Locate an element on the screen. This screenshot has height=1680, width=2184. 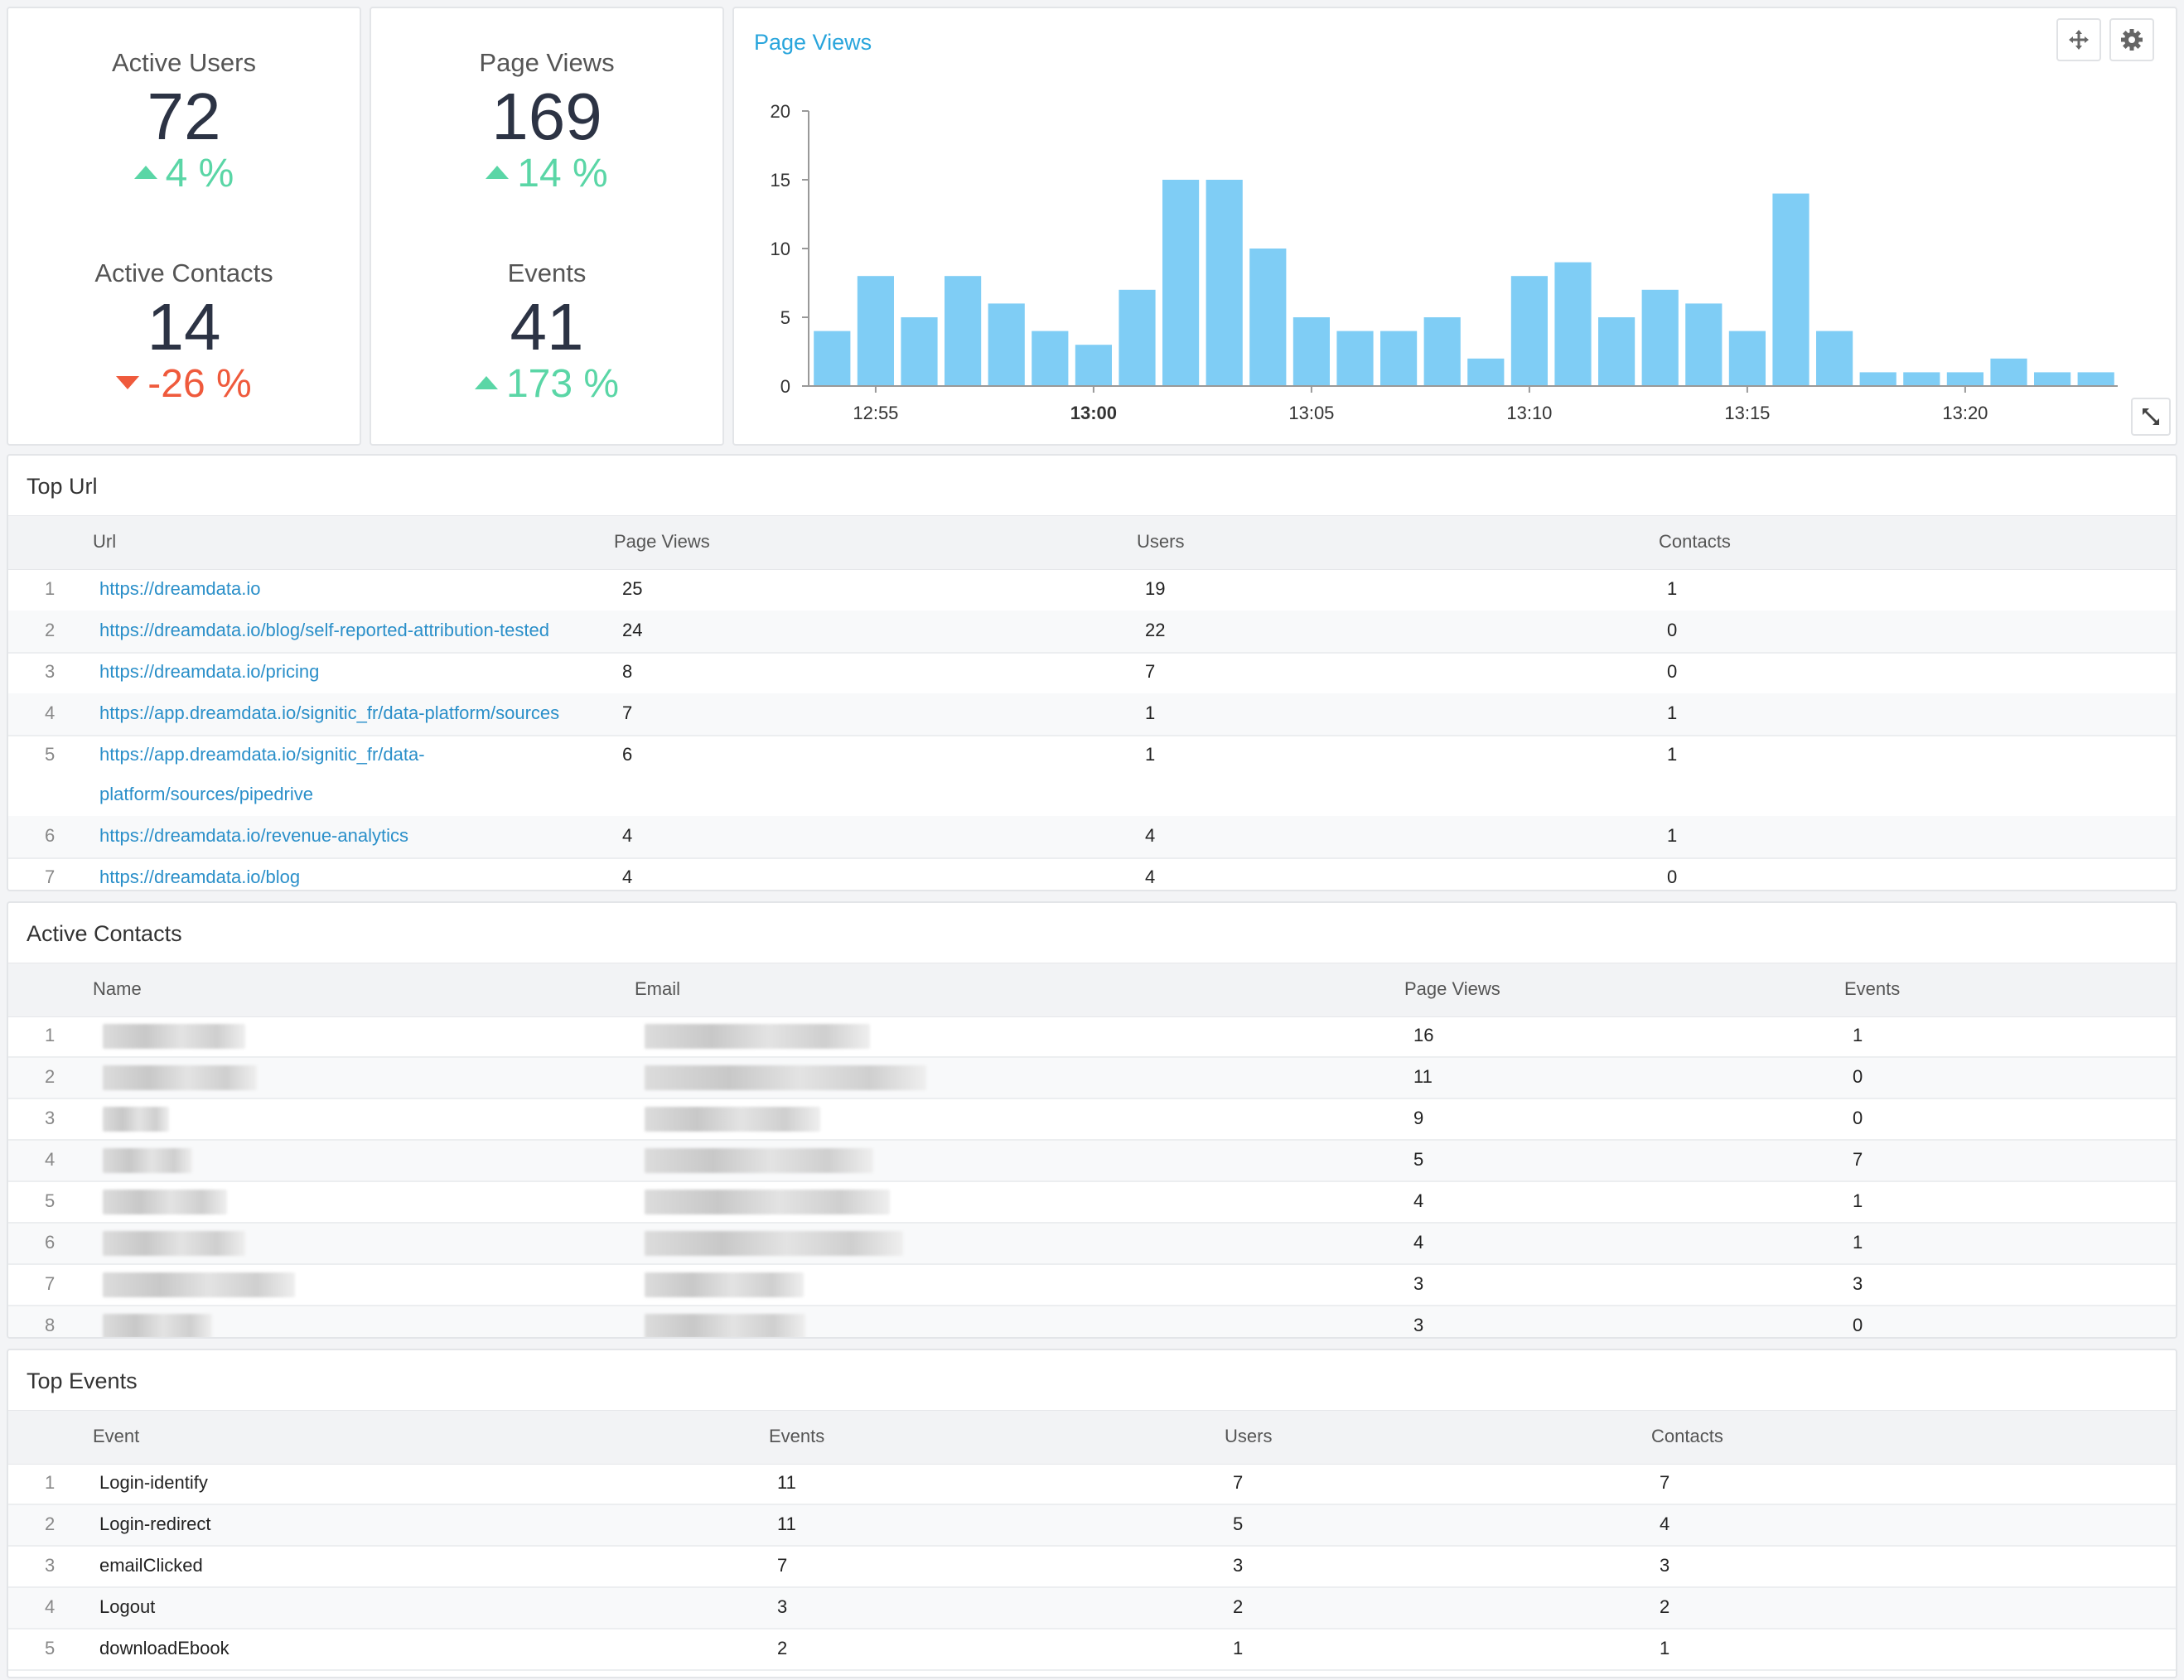
row-index: 8 is located at coordinates (50, 1325).